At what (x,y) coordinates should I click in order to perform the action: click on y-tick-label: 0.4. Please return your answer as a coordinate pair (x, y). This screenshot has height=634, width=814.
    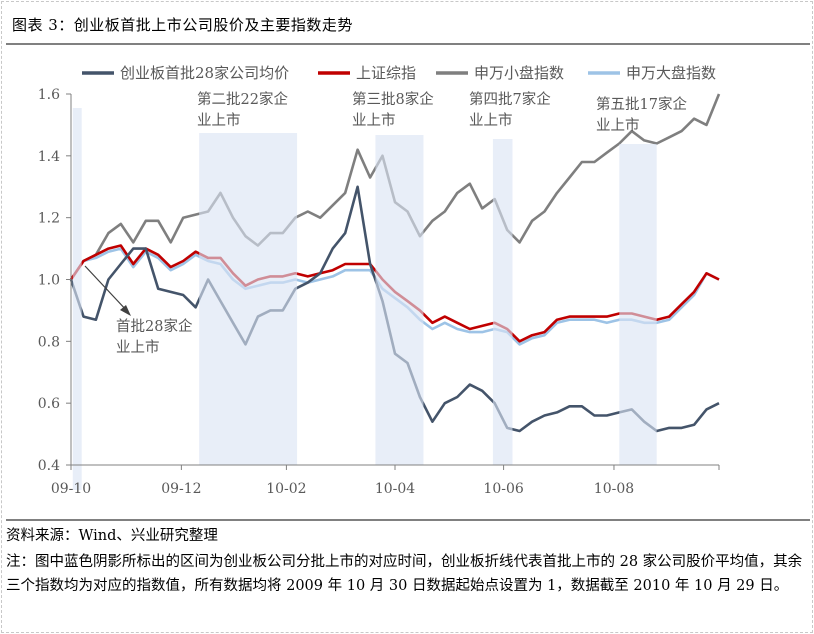
    Looking at the image, I should click on (49, 466).